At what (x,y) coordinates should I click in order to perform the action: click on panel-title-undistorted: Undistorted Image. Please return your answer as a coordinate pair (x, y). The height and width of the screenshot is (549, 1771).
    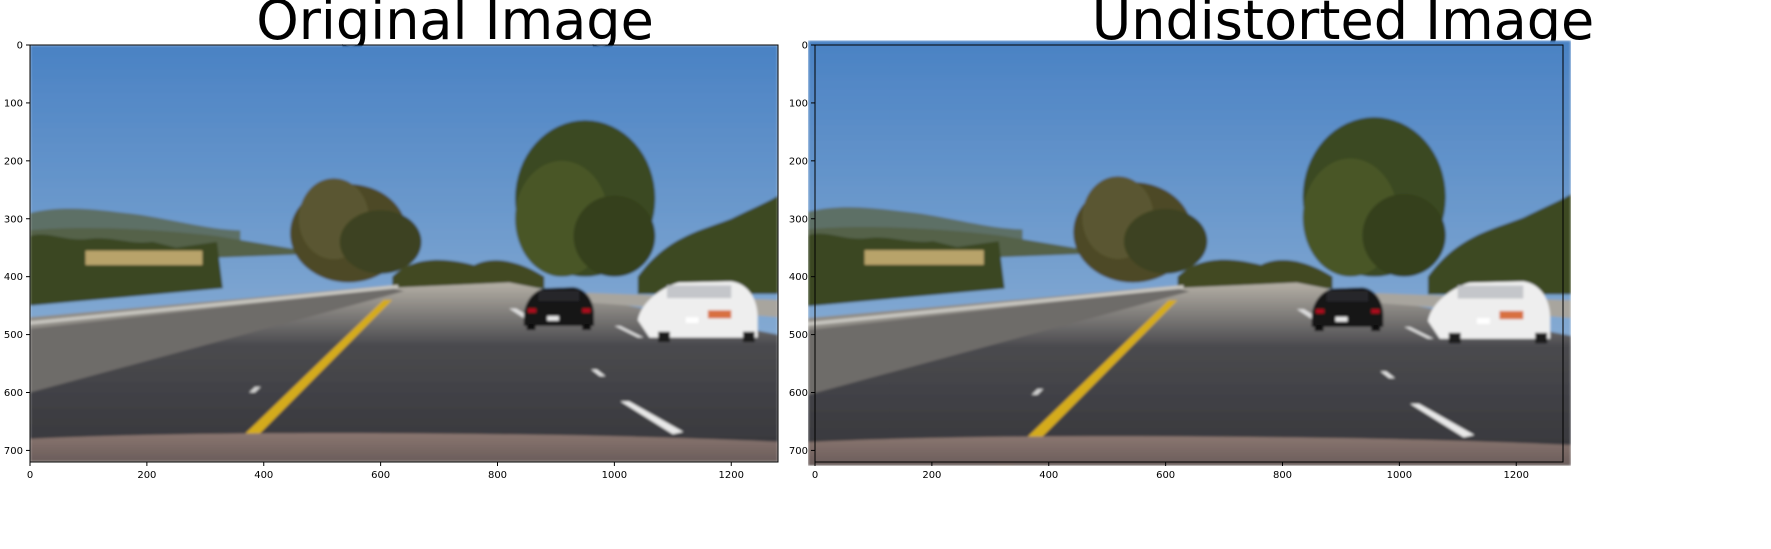
    Looking at the image, I should click on (1343, 26).